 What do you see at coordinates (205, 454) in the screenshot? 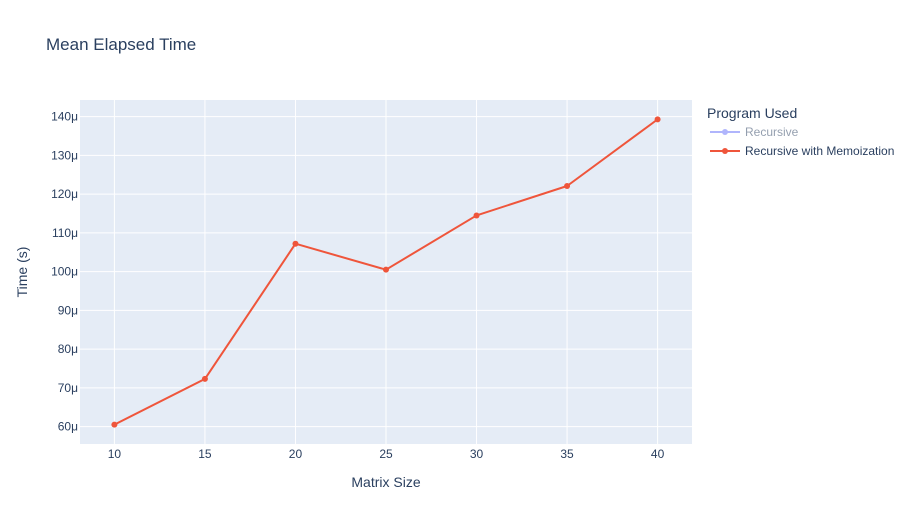
I see `x-tick-label: 15` at bounding box center [205, 454].